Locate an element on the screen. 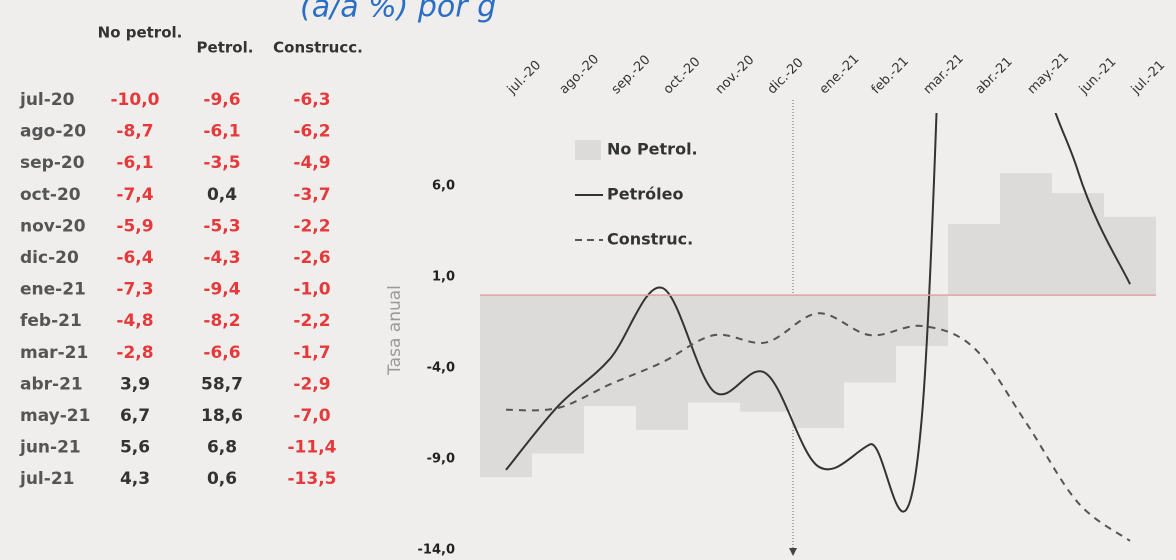  cell: -6,6 is located at coordinates (221, 353).